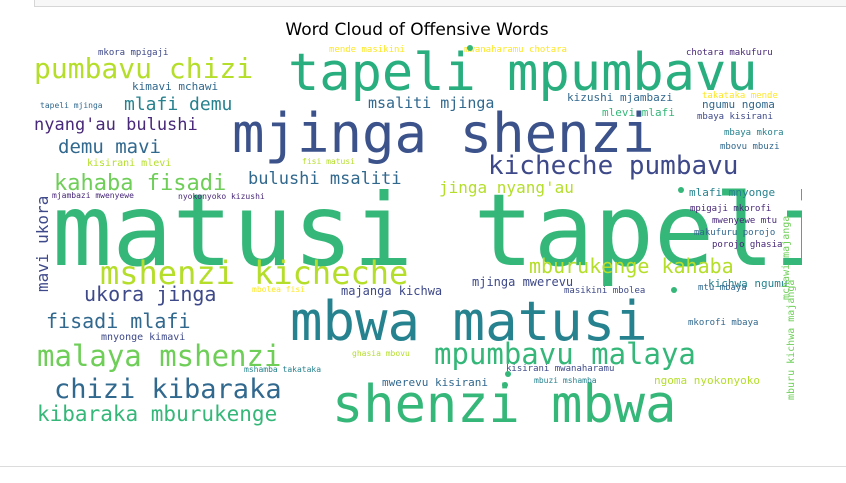  What do you see at coordinates (747, 283) in the screenshot?
I see `word-kichwa-ngumu: kichwa ngumu` at bounding box center [747, 283].